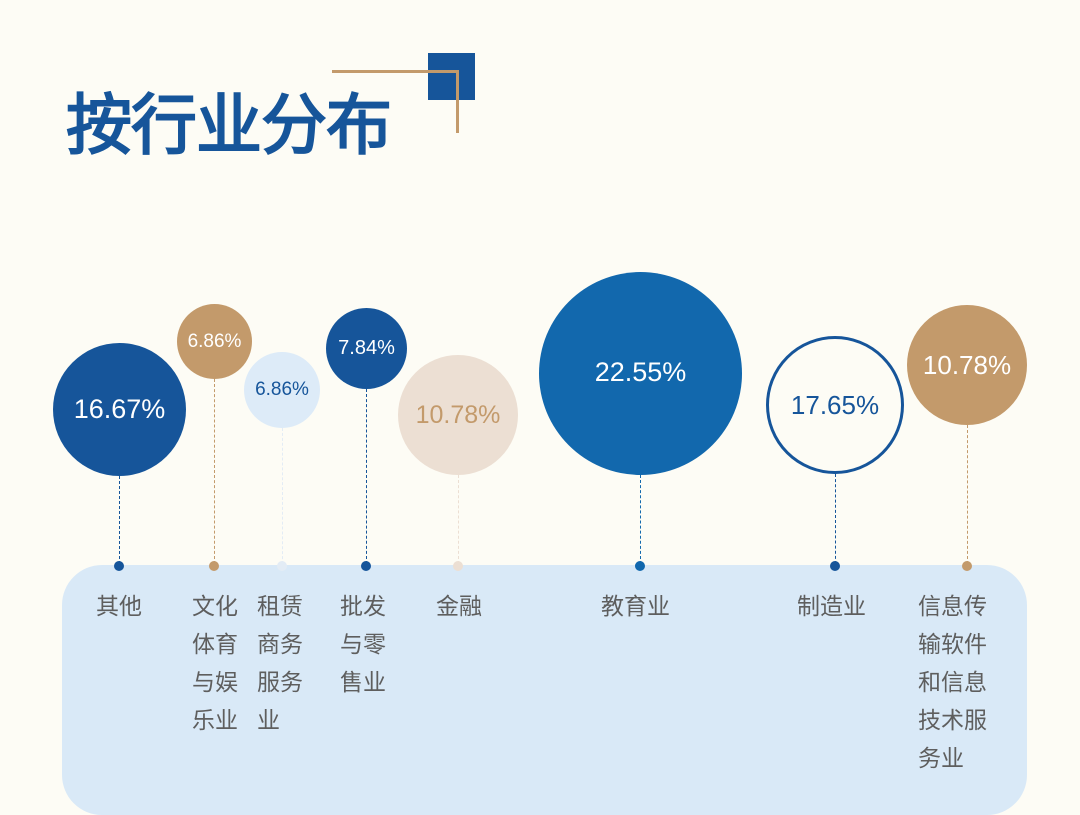  I want to click on page-title: 按行业分布, so click(229, 125).